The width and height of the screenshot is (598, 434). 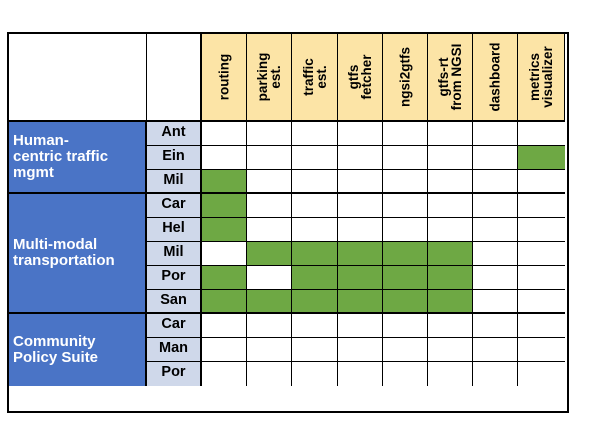 What do you see at coordinates (64, 252) in the screenshot?
I see `group-label-text: Multi-modal transportation` at bounding box center [64, 252].